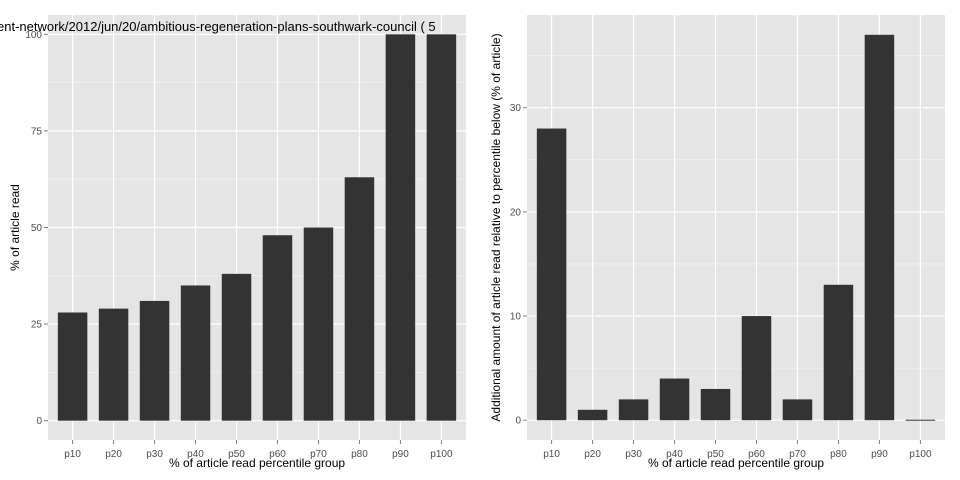  Describe the element at coordinates (154, 360) in the screenshot. I see `chart-left-bar-p30` at that location.